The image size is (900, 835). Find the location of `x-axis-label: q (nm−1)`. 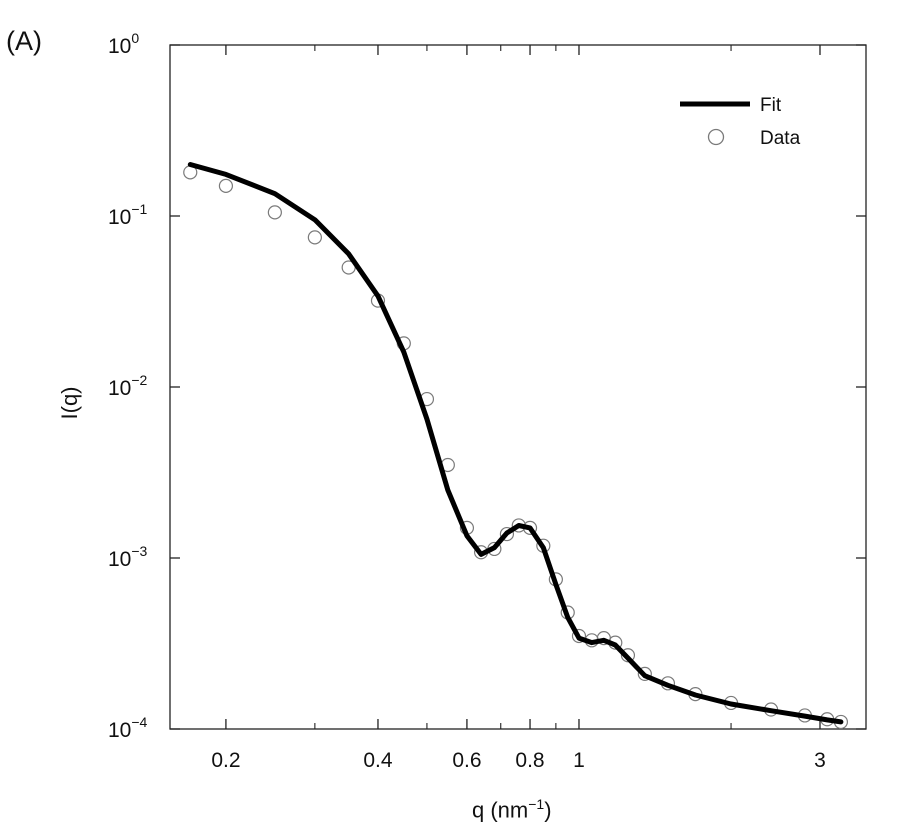

x-axis-label: q (nm−1) is located at coordinates (512, 809).